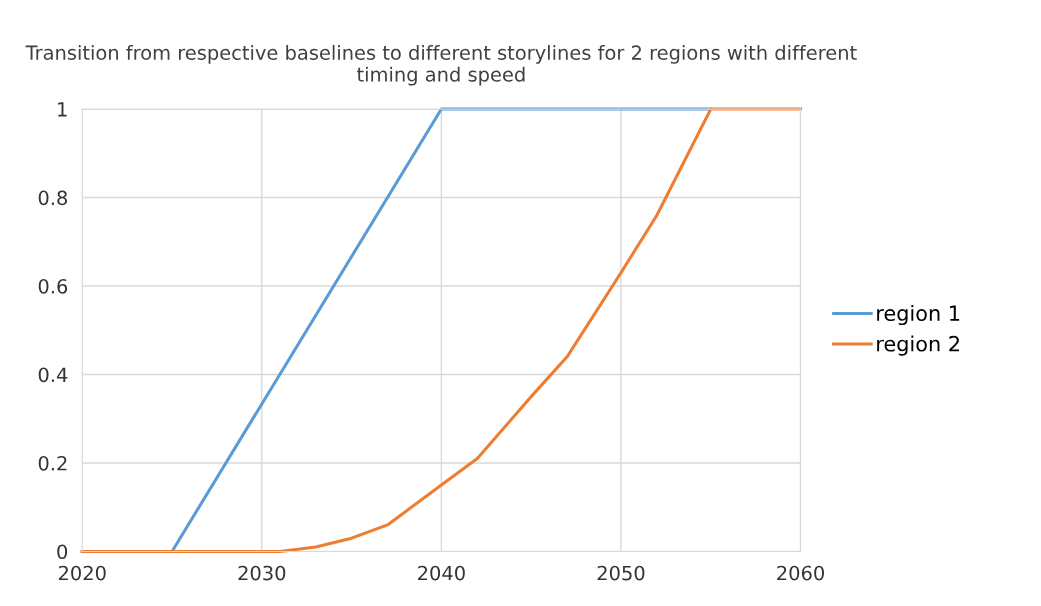 The height and width of the screenshot is (606, 1041). What do you see at coordinates (800, 573) in the screenshot?
I see `x-tick-label: 2060` at bounding box center [800, 573].